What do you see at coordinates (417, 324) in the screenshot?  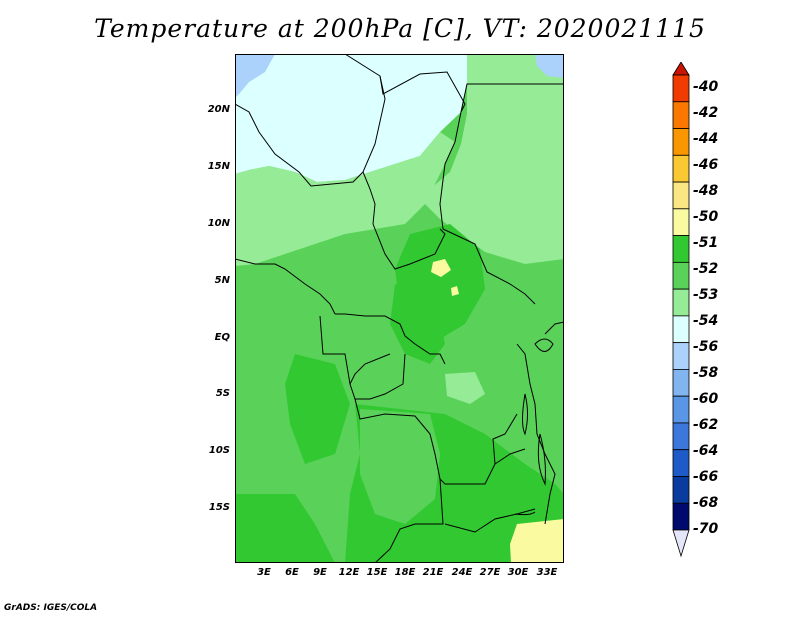 I see `shade-band-minus-52-center2` at bounding box center [417, 324].